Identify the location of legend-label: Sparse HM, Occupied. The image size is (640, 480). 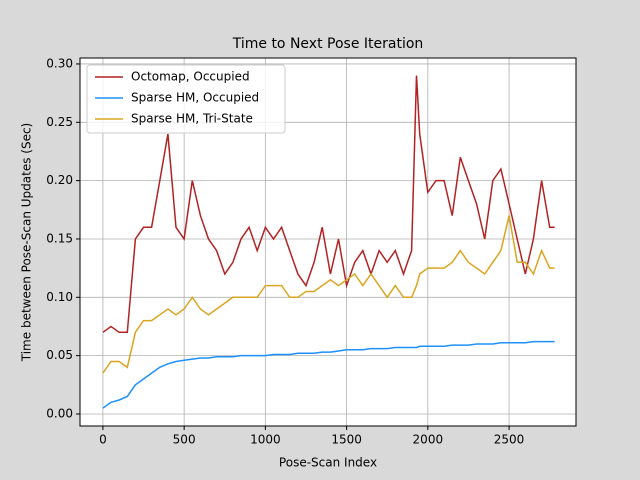
(195, 98).